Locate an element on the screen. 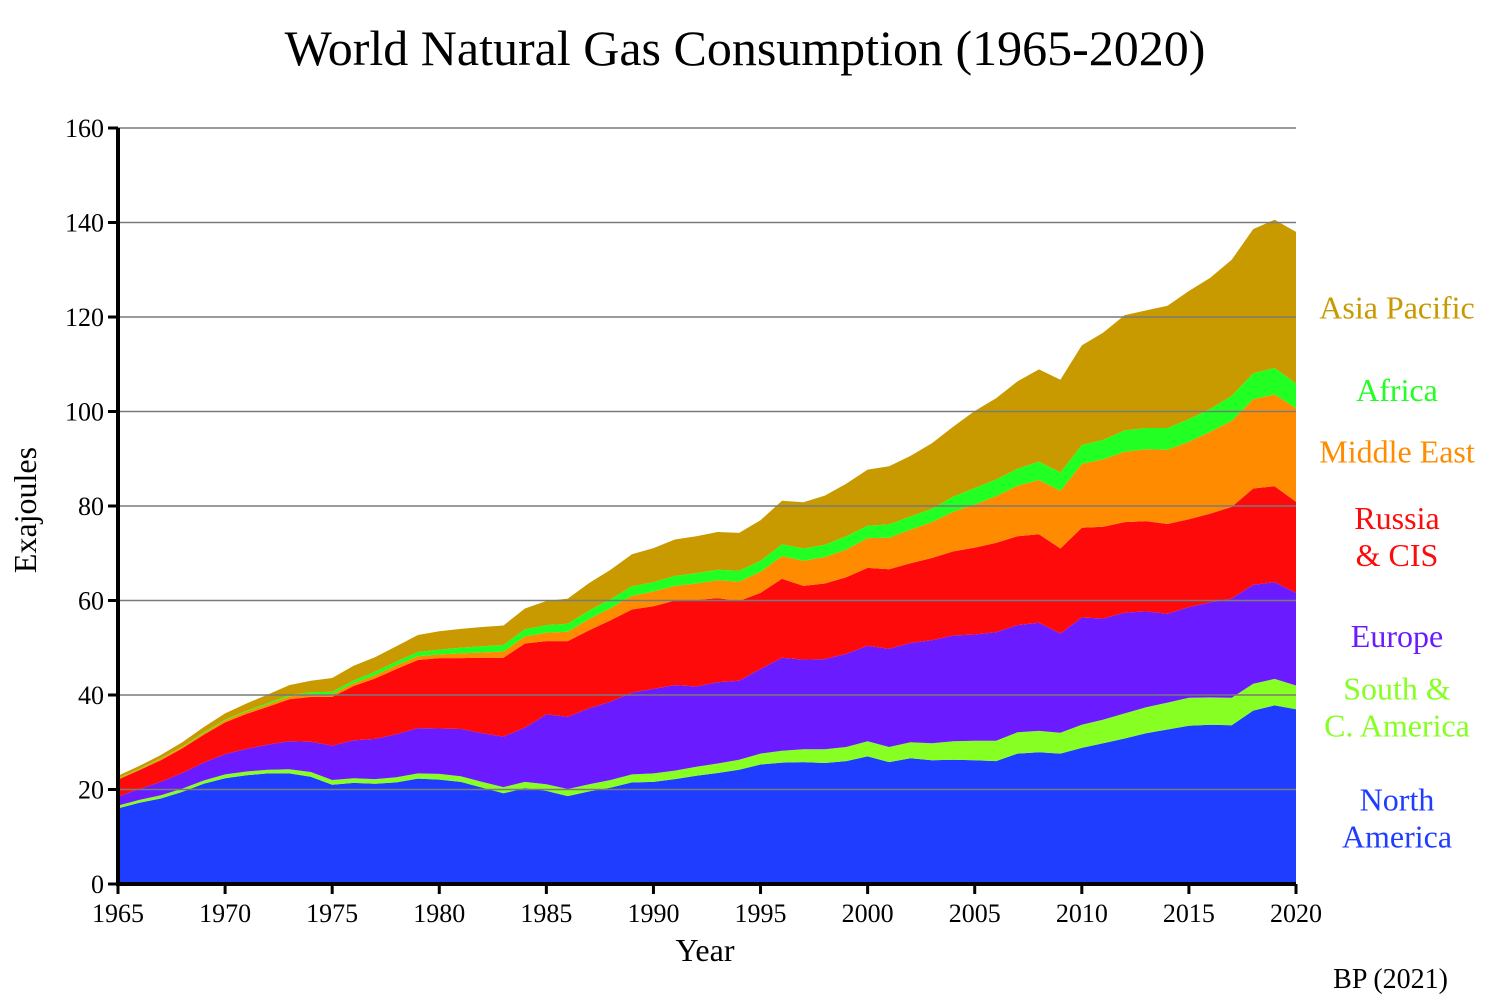 This screenshot has width=1500, height=1005. x-tick-label: 1970 is located at coordinates (225, 913).